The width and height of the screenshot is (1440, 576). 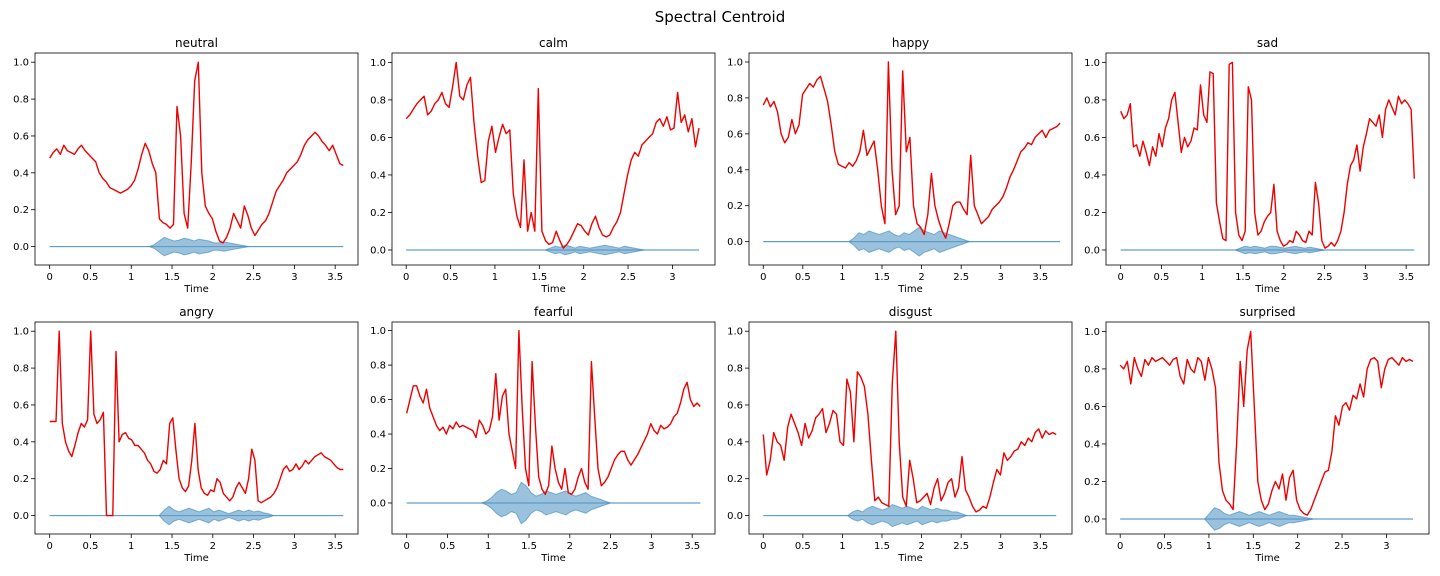 What do you see at coordinates (543, 165) in the screenshot?
I see `subplot-calm: calm 0 0.5 1 1.5 2 2.5 3 0.0 0.2 0.4 0.6 0.8 1.0 Time` at bounding box center [543, 165].